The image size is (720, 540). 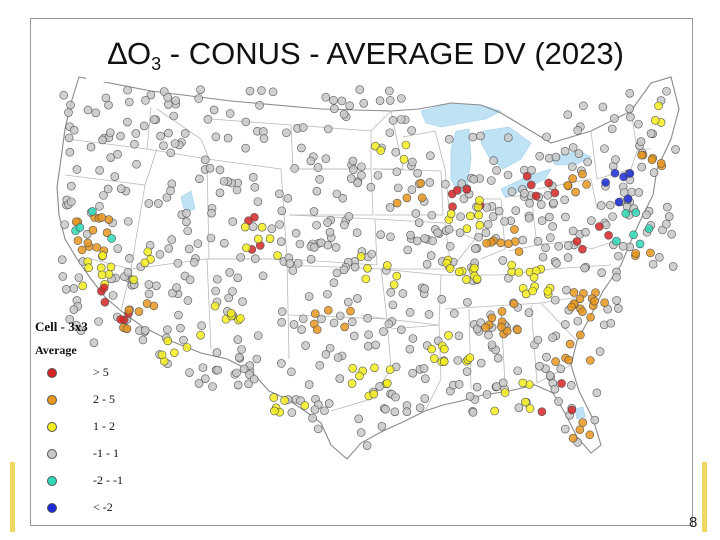 What do you see at coordinates (188, 202) in the screenshot?
I see `great-salt-lake` at bounding box center [188, 202].